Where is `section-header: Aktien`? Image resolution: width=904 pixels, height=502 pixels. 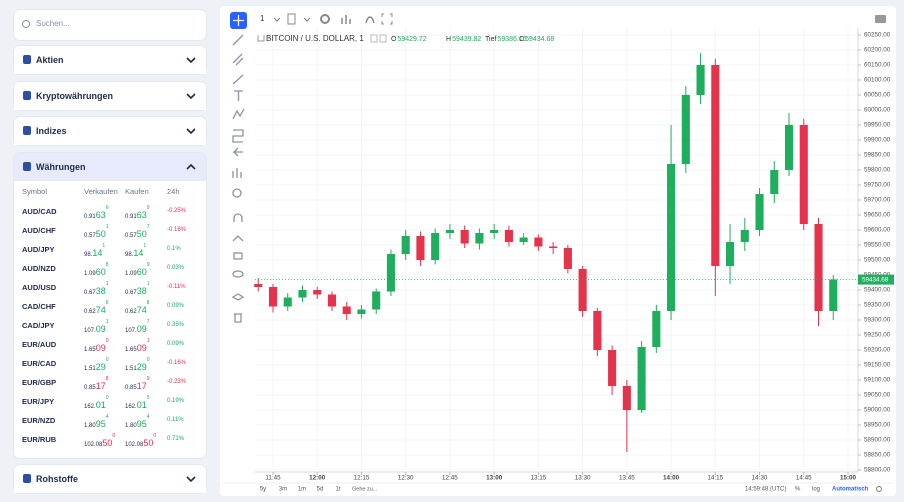 section-header: Aktien is located at coordinates (110, 60).